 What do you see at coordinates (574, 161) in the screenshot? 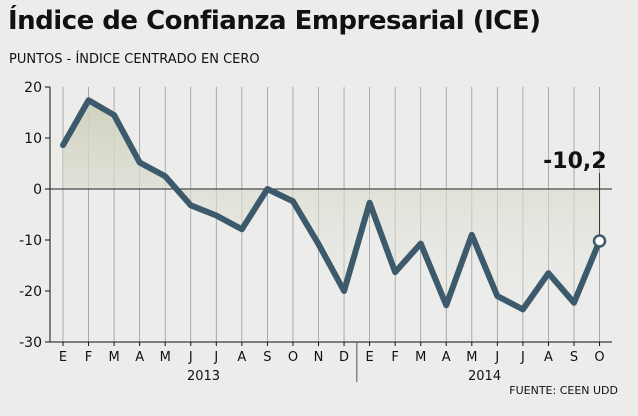
I see `callout-label: -10,2` at bounding box center [574, 161].